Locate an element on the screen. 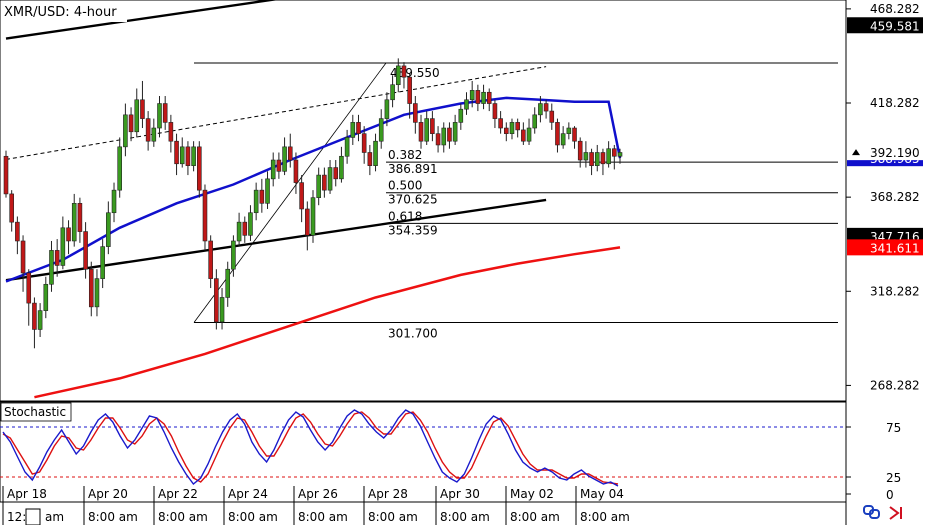  stoch-k-line is located at coordinates (310, 448).